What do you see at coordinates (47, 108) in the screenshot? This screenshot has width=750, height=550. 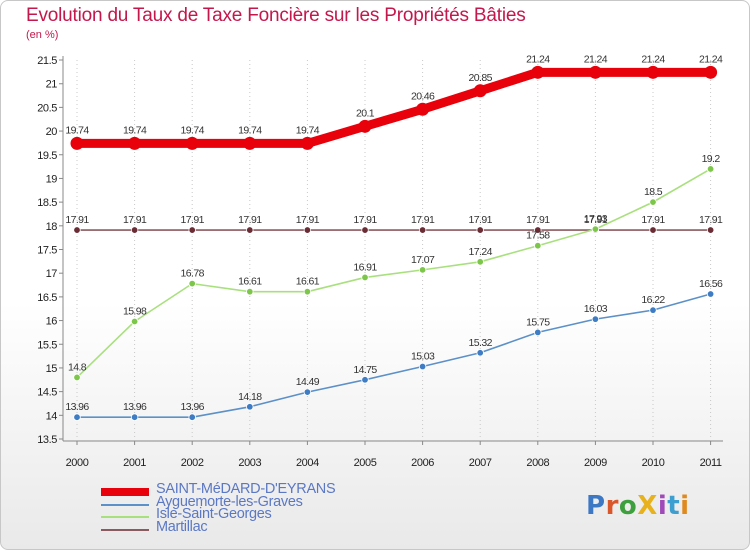 I see `y-tick-label: 20.5` at bounding box center [47, 108].